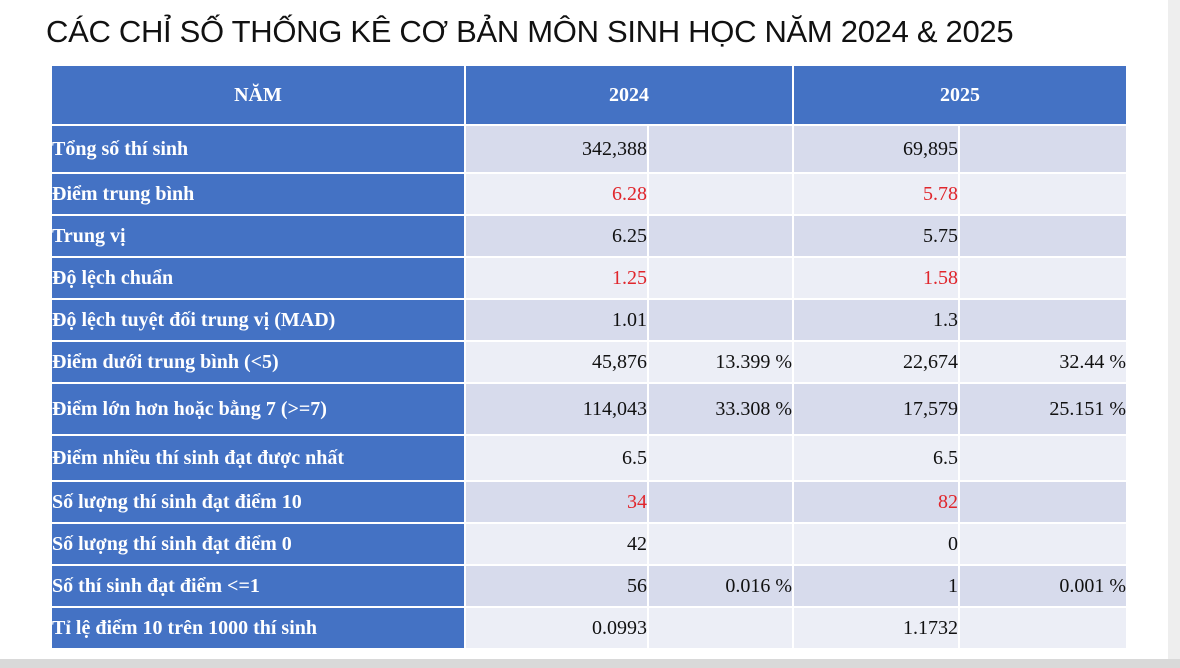 This screenshot has width=1180, height=668. What do you see at coordinates (876, 544) in the screenshot?
I see `value-2025: 0` at bounding box center [876, 544].